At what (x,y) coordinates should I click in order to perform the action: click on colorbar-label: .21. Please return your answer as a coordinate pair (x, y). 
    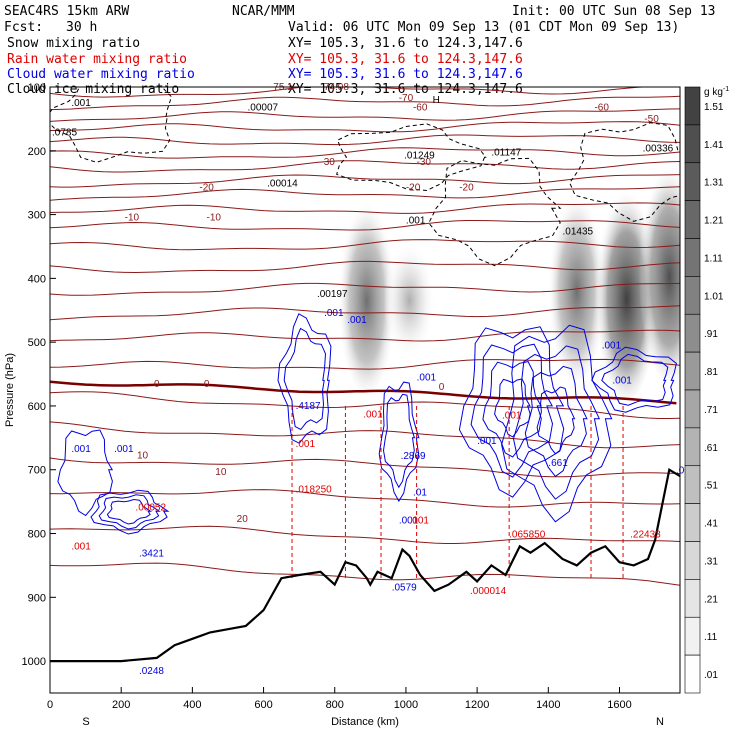
    Looking at the image, I should click on (711, 599).